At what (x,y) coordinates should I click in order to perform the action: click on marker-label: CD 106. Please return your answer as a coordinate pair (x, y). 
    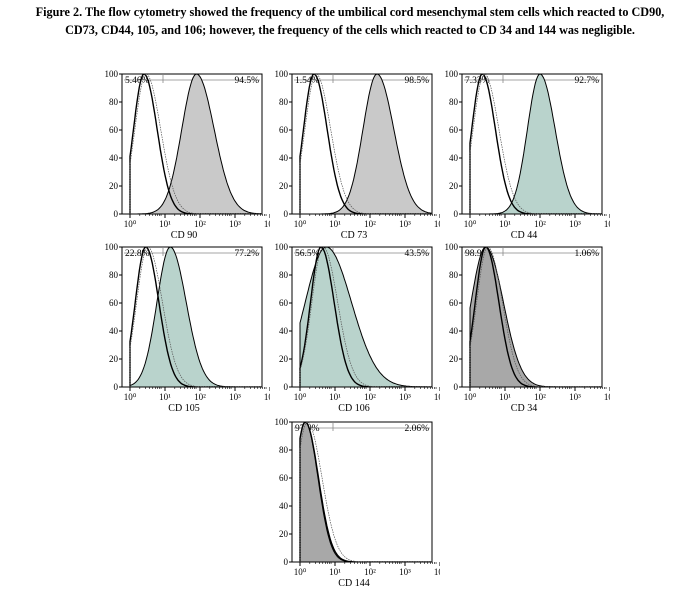
    Looking at the image, I should click on (353, 408).